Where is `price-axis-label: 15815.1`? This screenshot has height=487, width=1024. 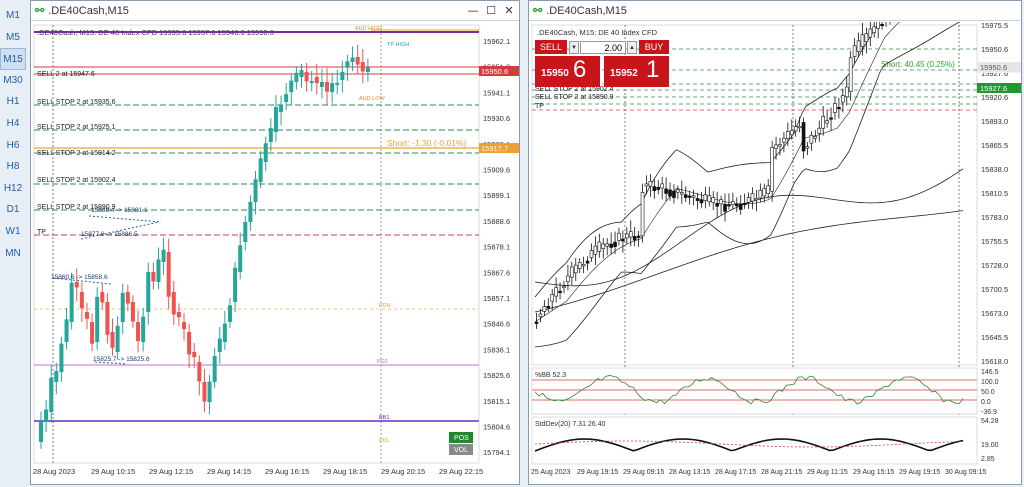 price-axis-label: 15815.1 is located at coordinates (496, 401).